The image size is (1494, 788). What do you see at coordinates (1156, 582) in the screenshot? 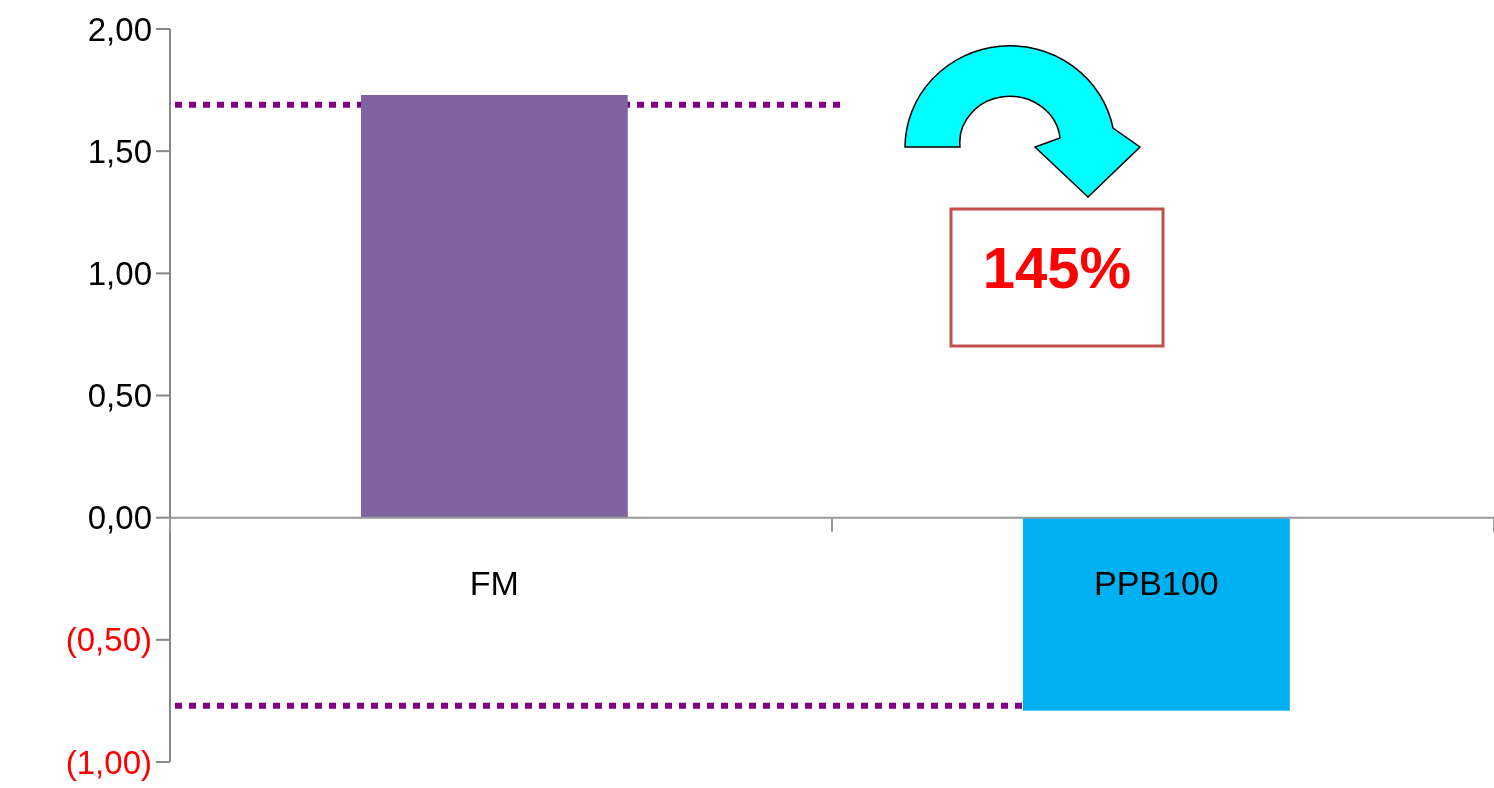
I see `x-tick-label: PPB100` at bounding box center [1156, 582].